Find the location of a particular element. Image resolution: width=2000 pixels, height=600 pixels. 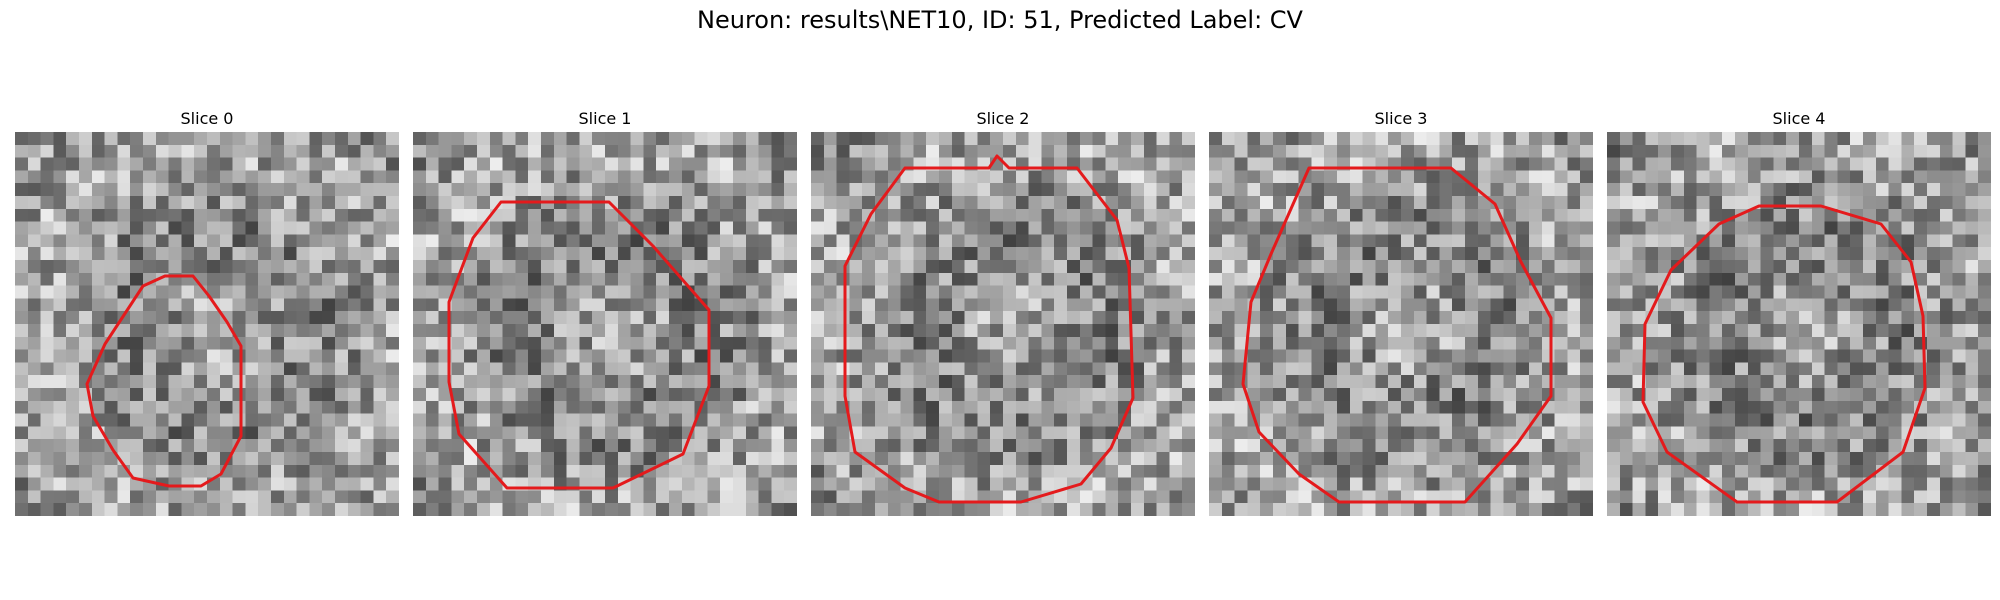

slice-panel-0: Slice 0 is located at coordinates (207, 312).